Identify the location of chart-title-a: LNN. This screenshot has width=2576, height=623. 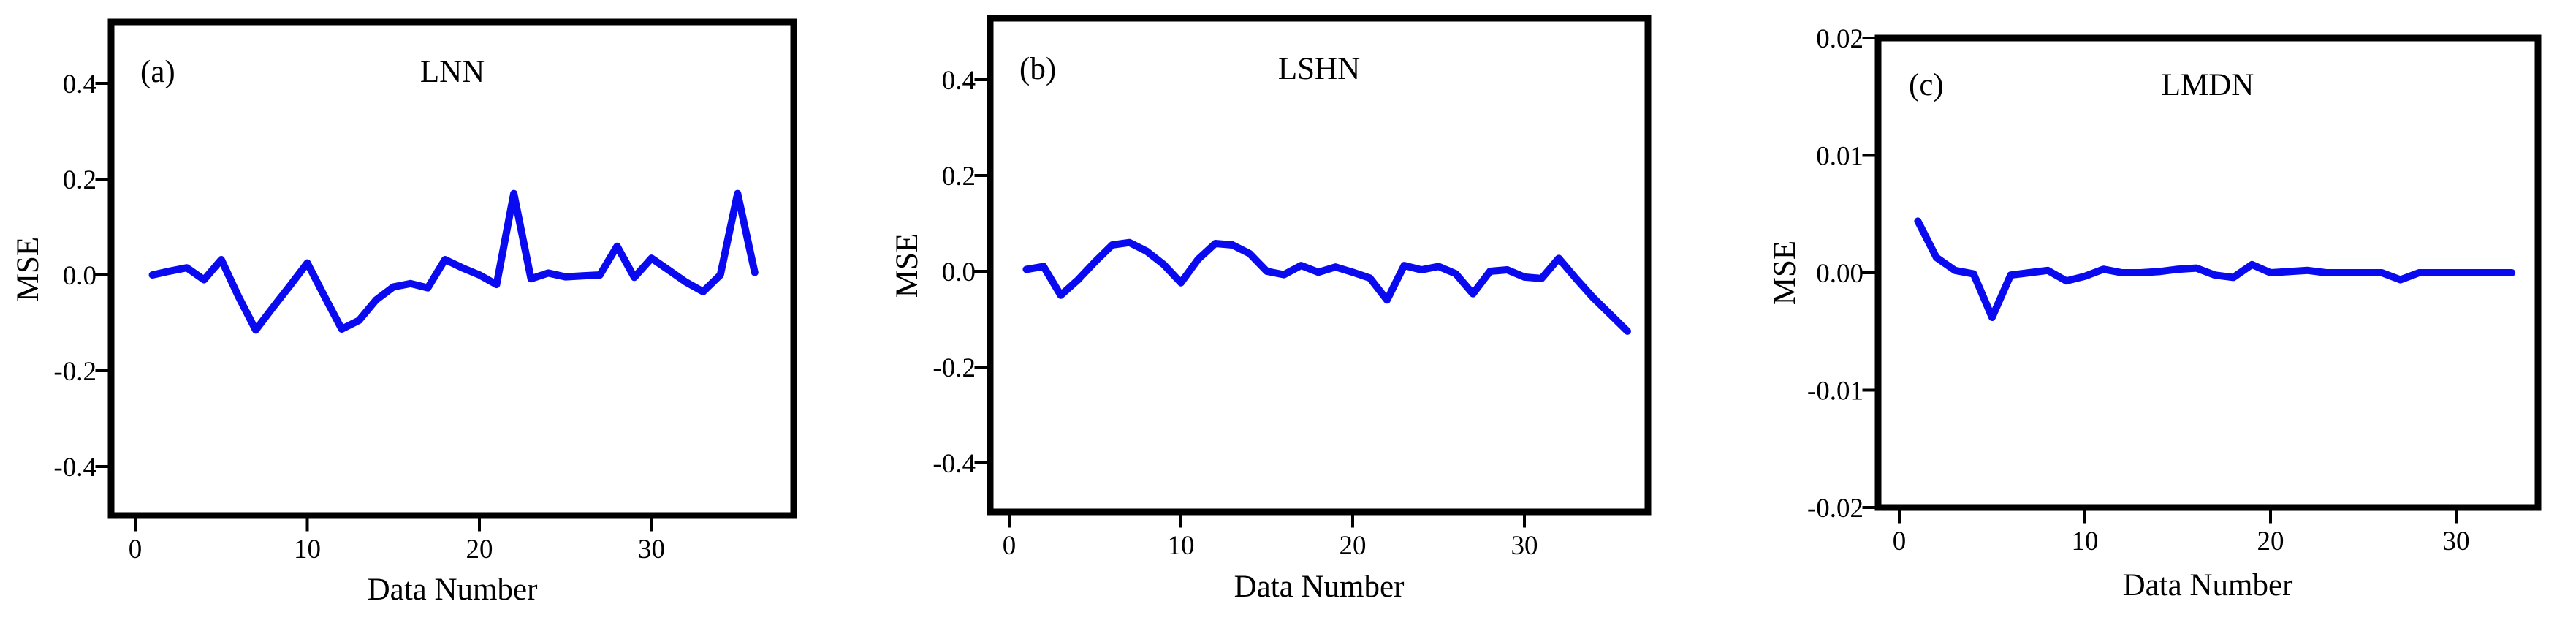
(452, 72).